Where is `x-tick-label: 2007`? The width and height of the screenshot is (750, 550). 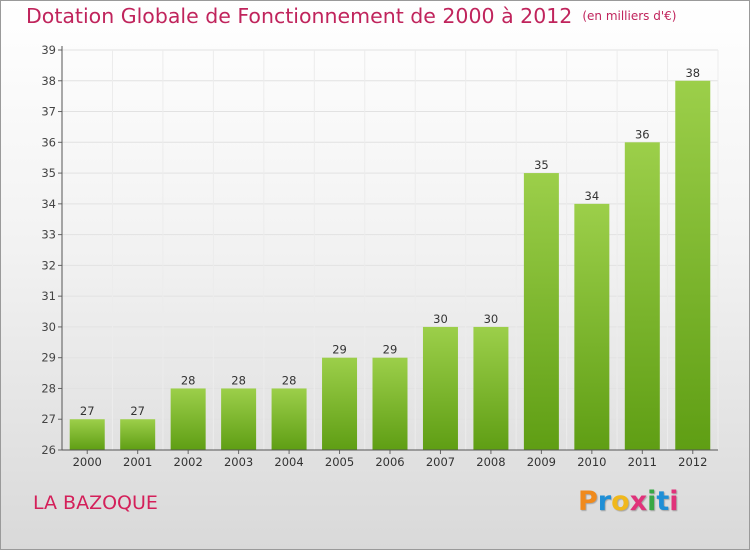 x-tick-label: 2007 is located at coordinates (440, 462).